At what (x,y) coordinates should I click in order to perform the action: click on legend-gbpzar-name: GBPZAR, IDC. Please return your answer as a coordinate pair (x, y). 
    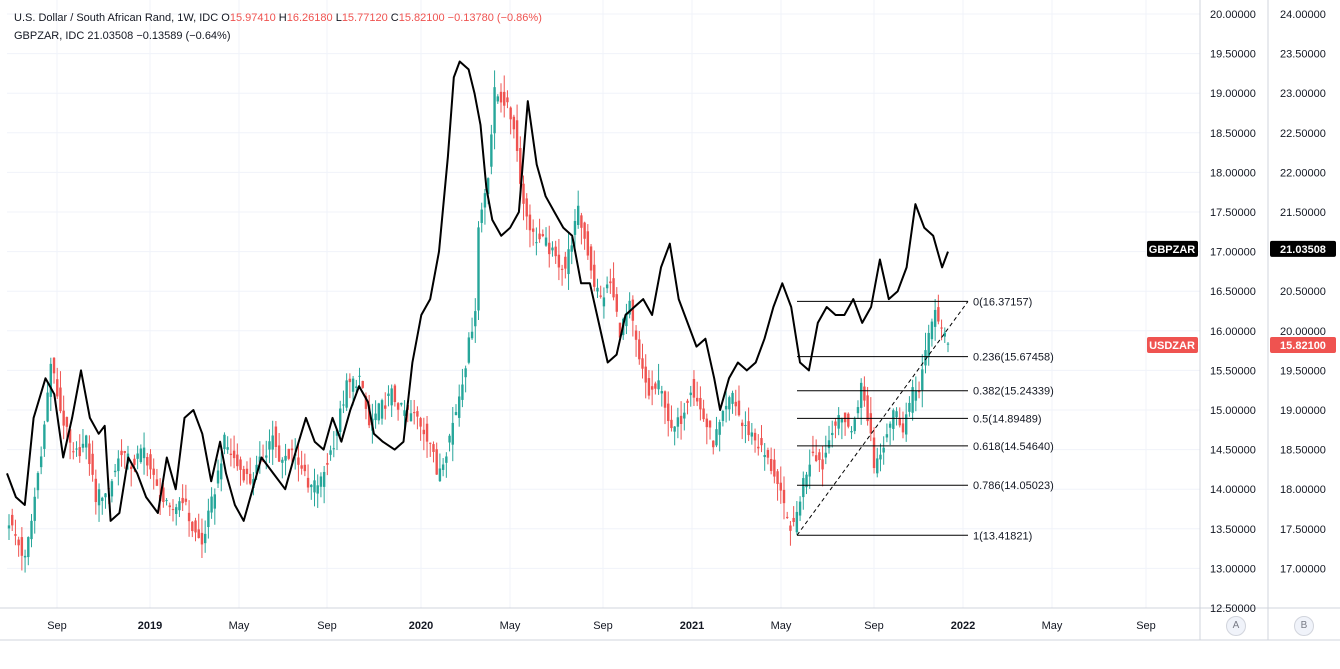
    Looking at the image, I should click on (49, 36).